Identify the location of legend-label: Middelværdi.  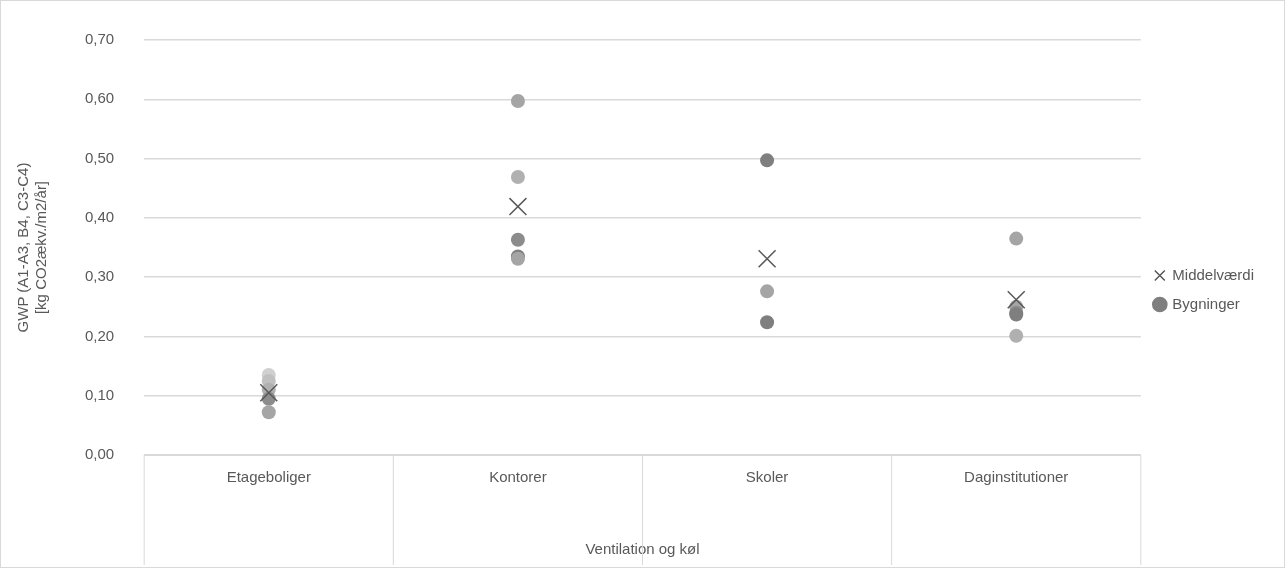
(1213, 274).